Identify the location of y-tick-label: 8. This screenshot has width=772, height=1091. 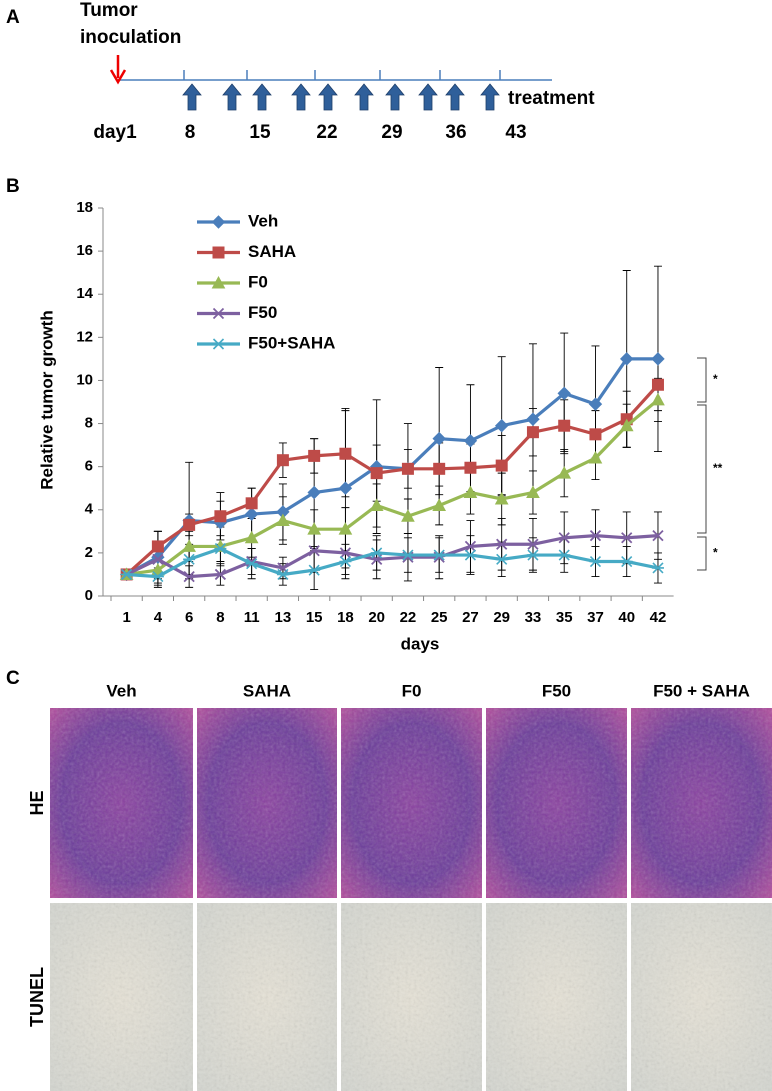
(89, 423).